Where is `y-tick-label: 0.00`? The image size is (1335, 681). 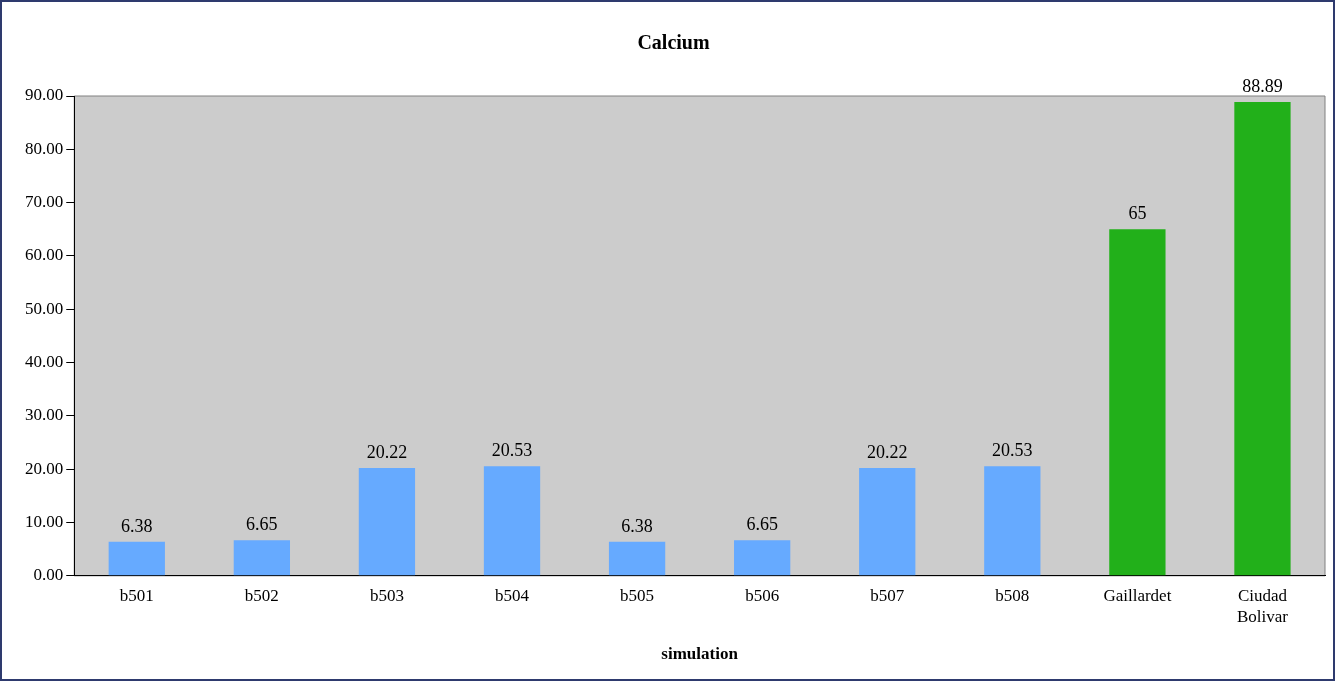
y-tick-label: 0.00 is located at coordinates (48, 575).